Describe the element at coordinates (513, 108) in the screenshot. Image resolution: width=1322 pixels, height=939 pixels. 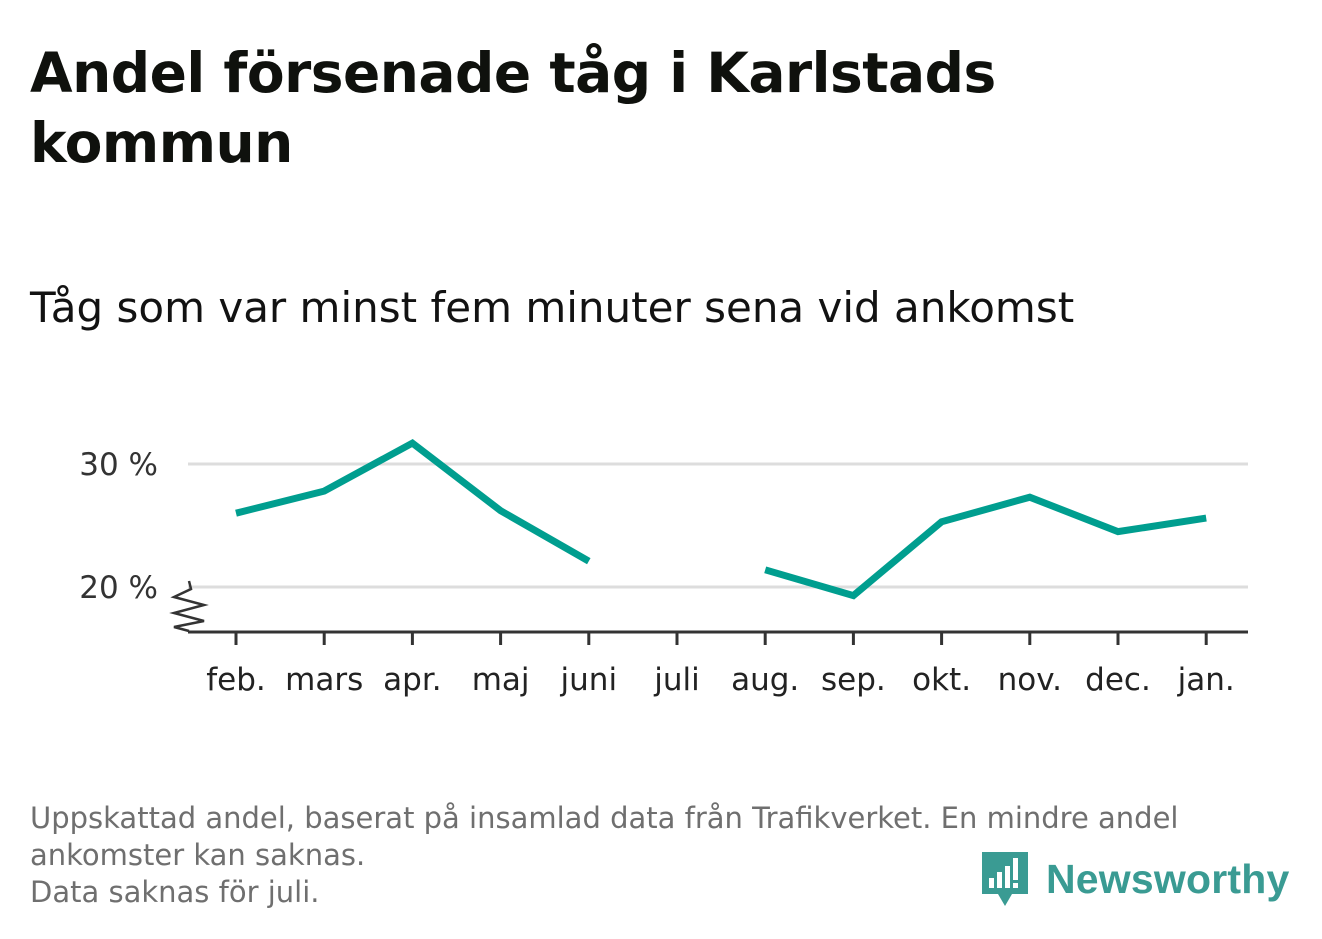
I see `chart-title: Andel försenade tåg i Karlstads kommun` at that location.